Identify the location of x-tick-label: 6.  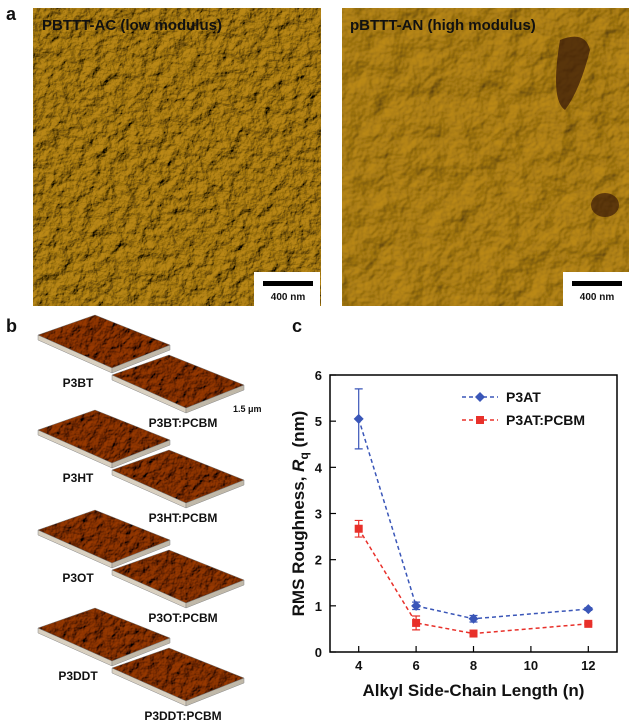
(415, 665).